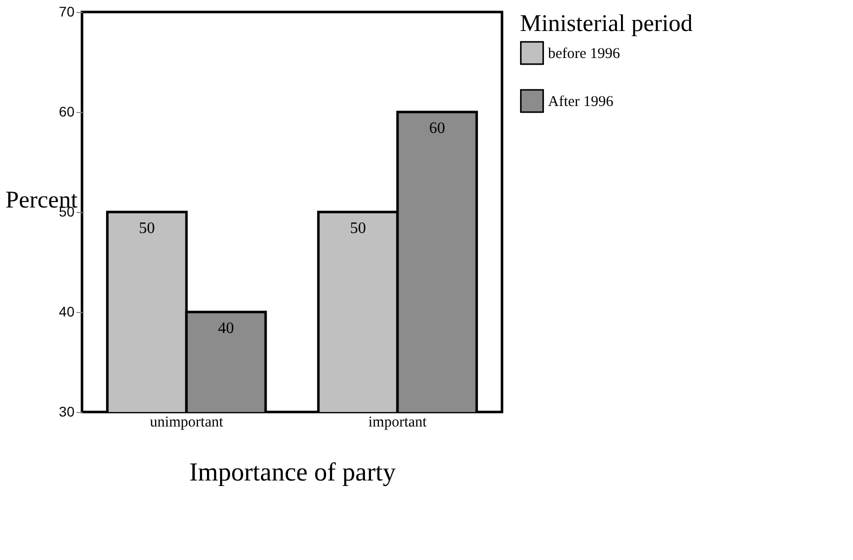 Image resolution: width=853 pixels, height=560 pixels. Describe the element at coordinates (187, 422) in the screenshot. I see `x-tick-label: unimportant` at that location.